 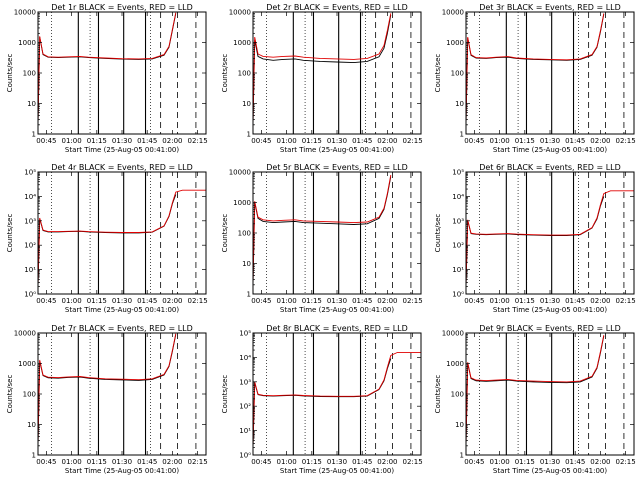 I want to click on panel-title: Det 5r BLACK = Events, RED = LLD, so click(x=337, y=167).